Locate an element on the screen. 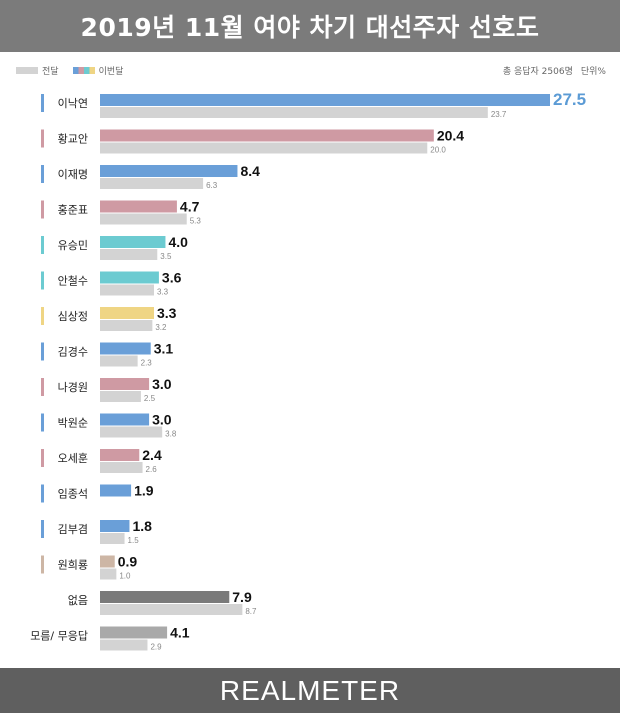  value-label-current: 27.5 is located at coordinates (569, 99).